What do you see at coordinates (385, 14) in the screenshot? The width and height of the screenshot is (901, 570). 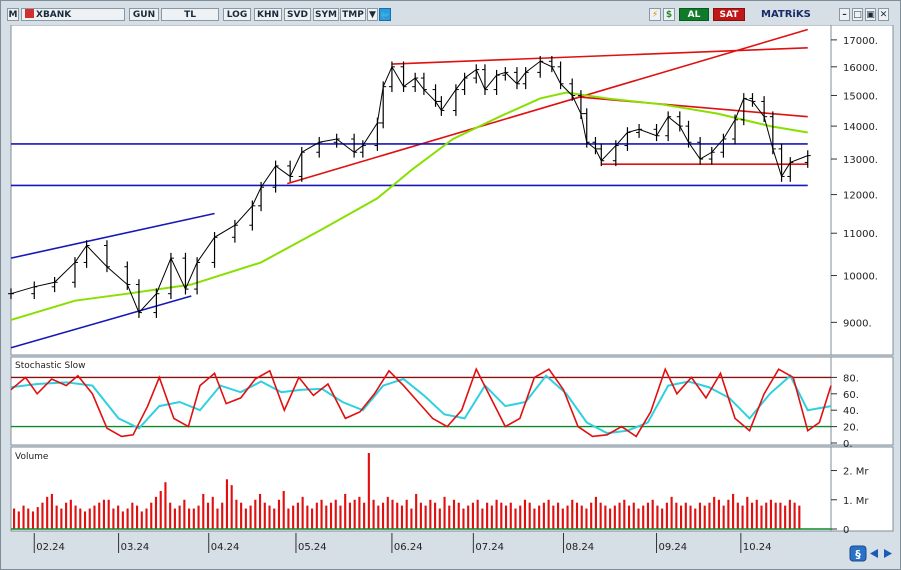 I see `twitter-bird-icon: 🐦` at bounding box center [385, 14].